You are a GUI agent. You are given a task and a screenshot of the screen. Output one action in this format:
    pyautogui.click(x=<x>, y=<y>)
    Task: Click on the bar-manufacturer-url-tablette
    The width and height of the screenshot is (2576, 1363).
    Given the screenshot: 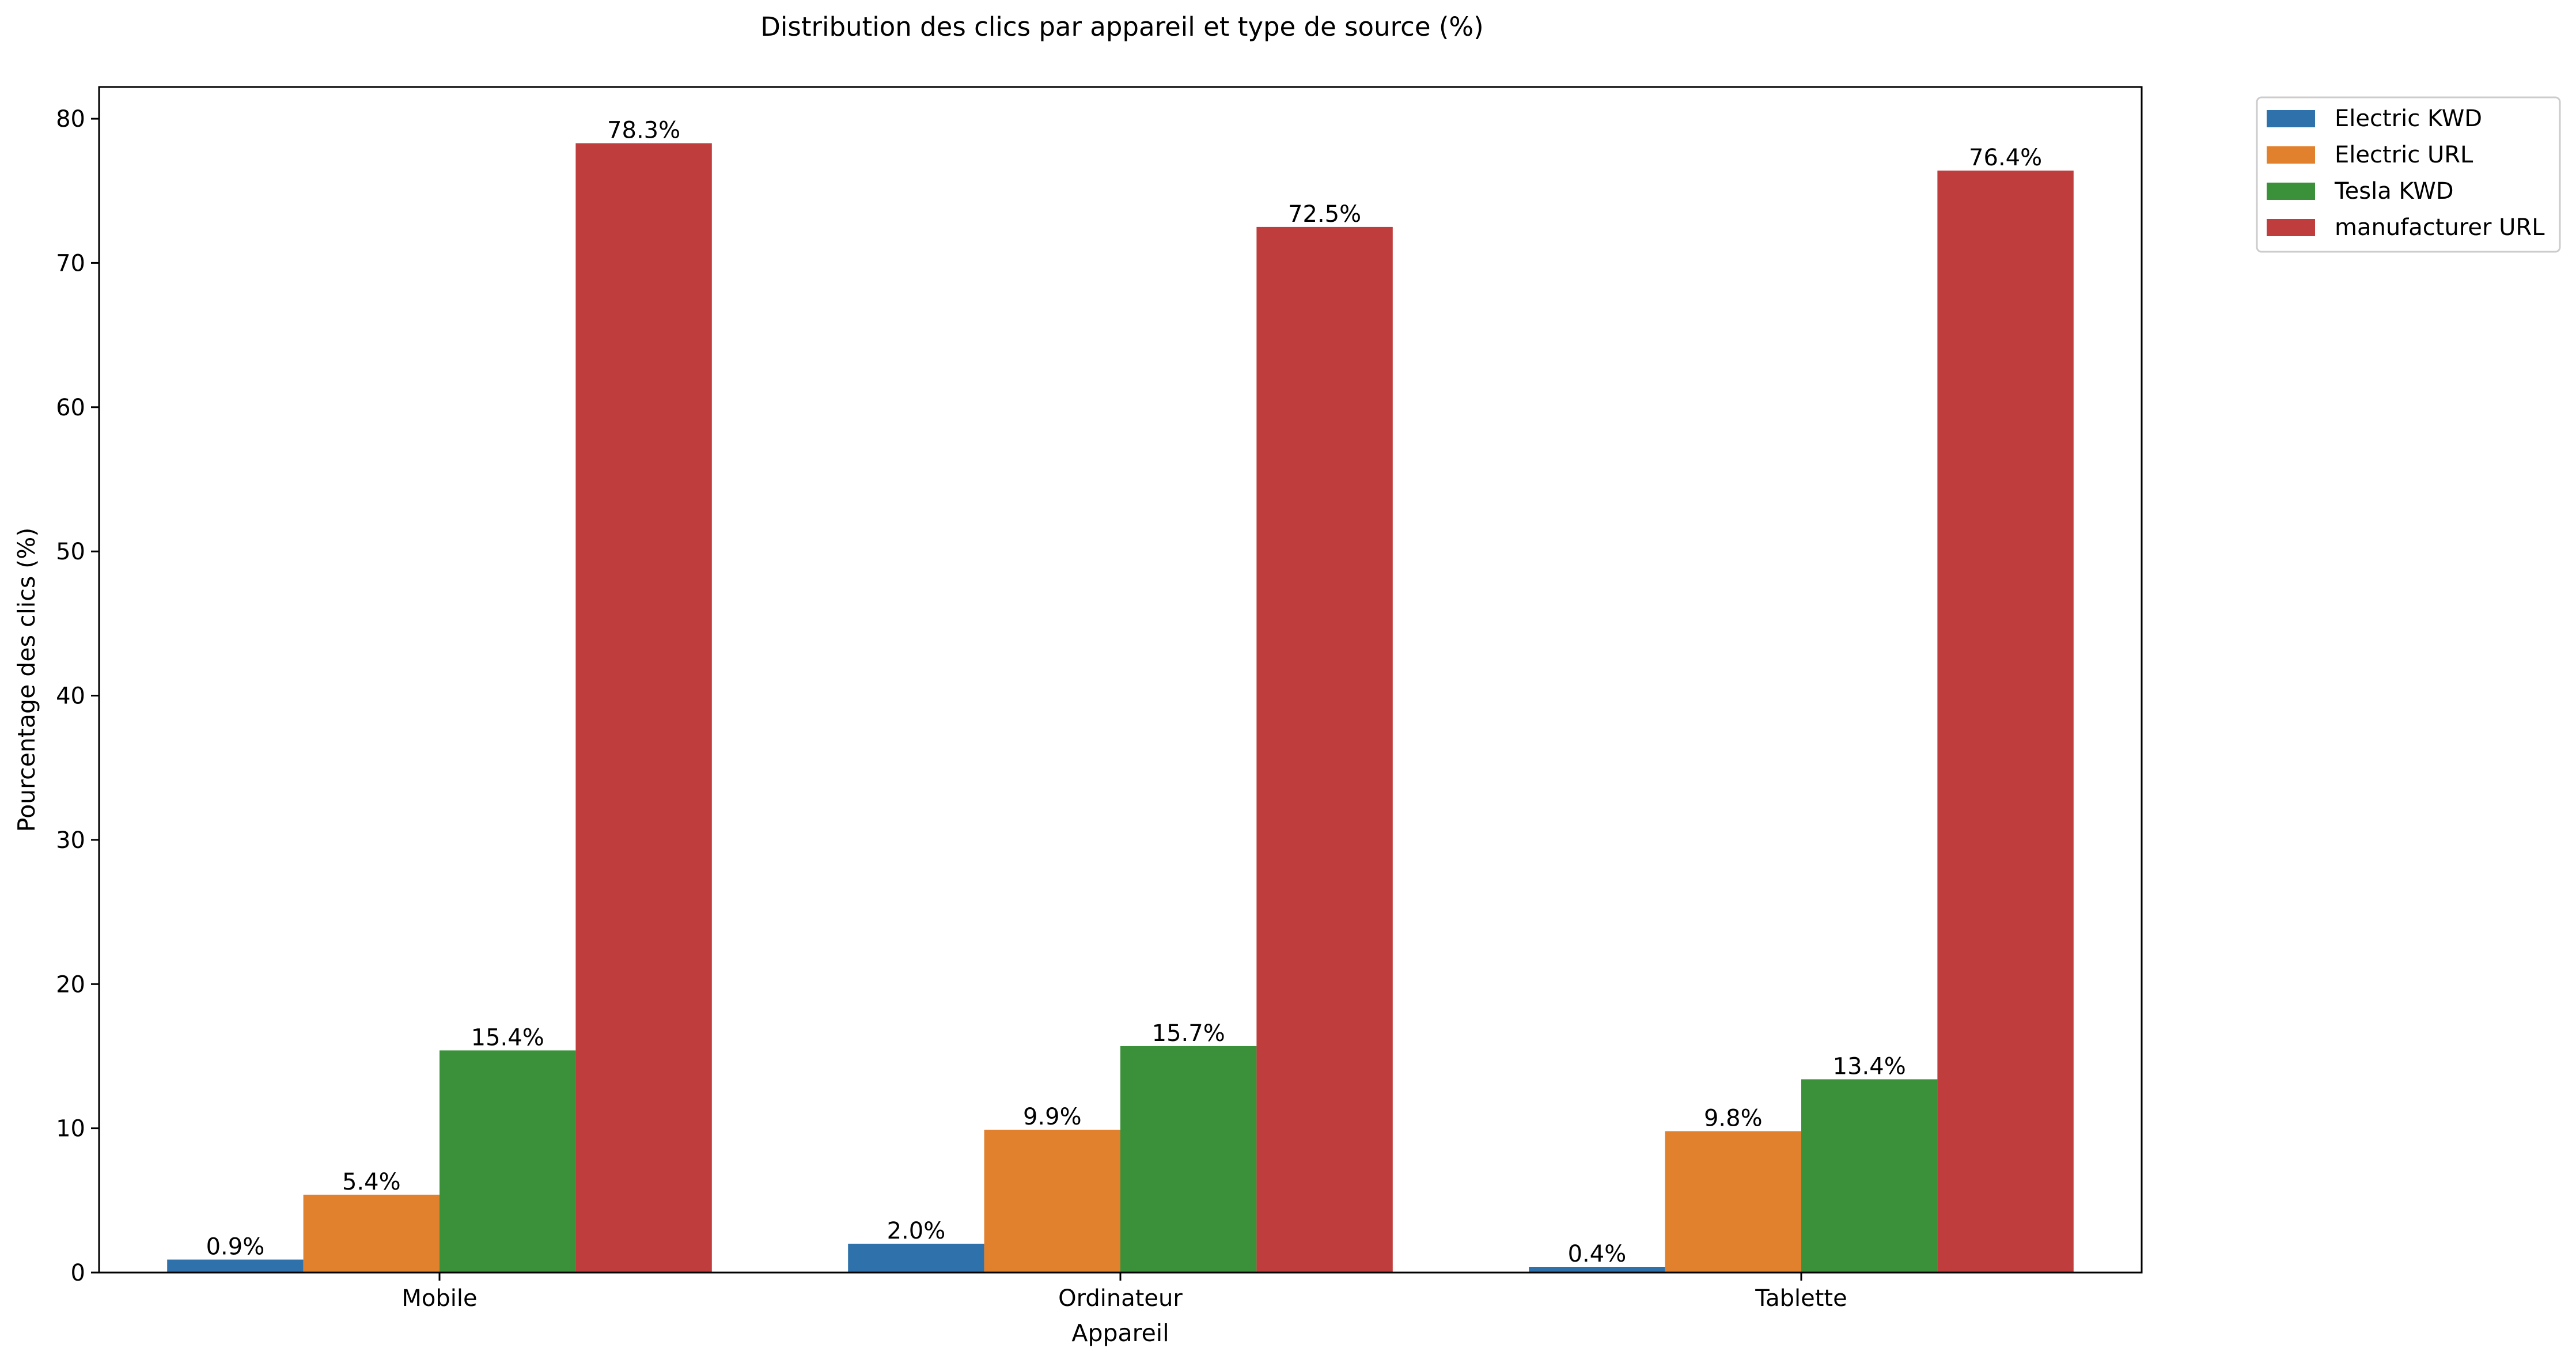 What is the action you would take?
    pyautogui.click(x=2005, y=722)
    